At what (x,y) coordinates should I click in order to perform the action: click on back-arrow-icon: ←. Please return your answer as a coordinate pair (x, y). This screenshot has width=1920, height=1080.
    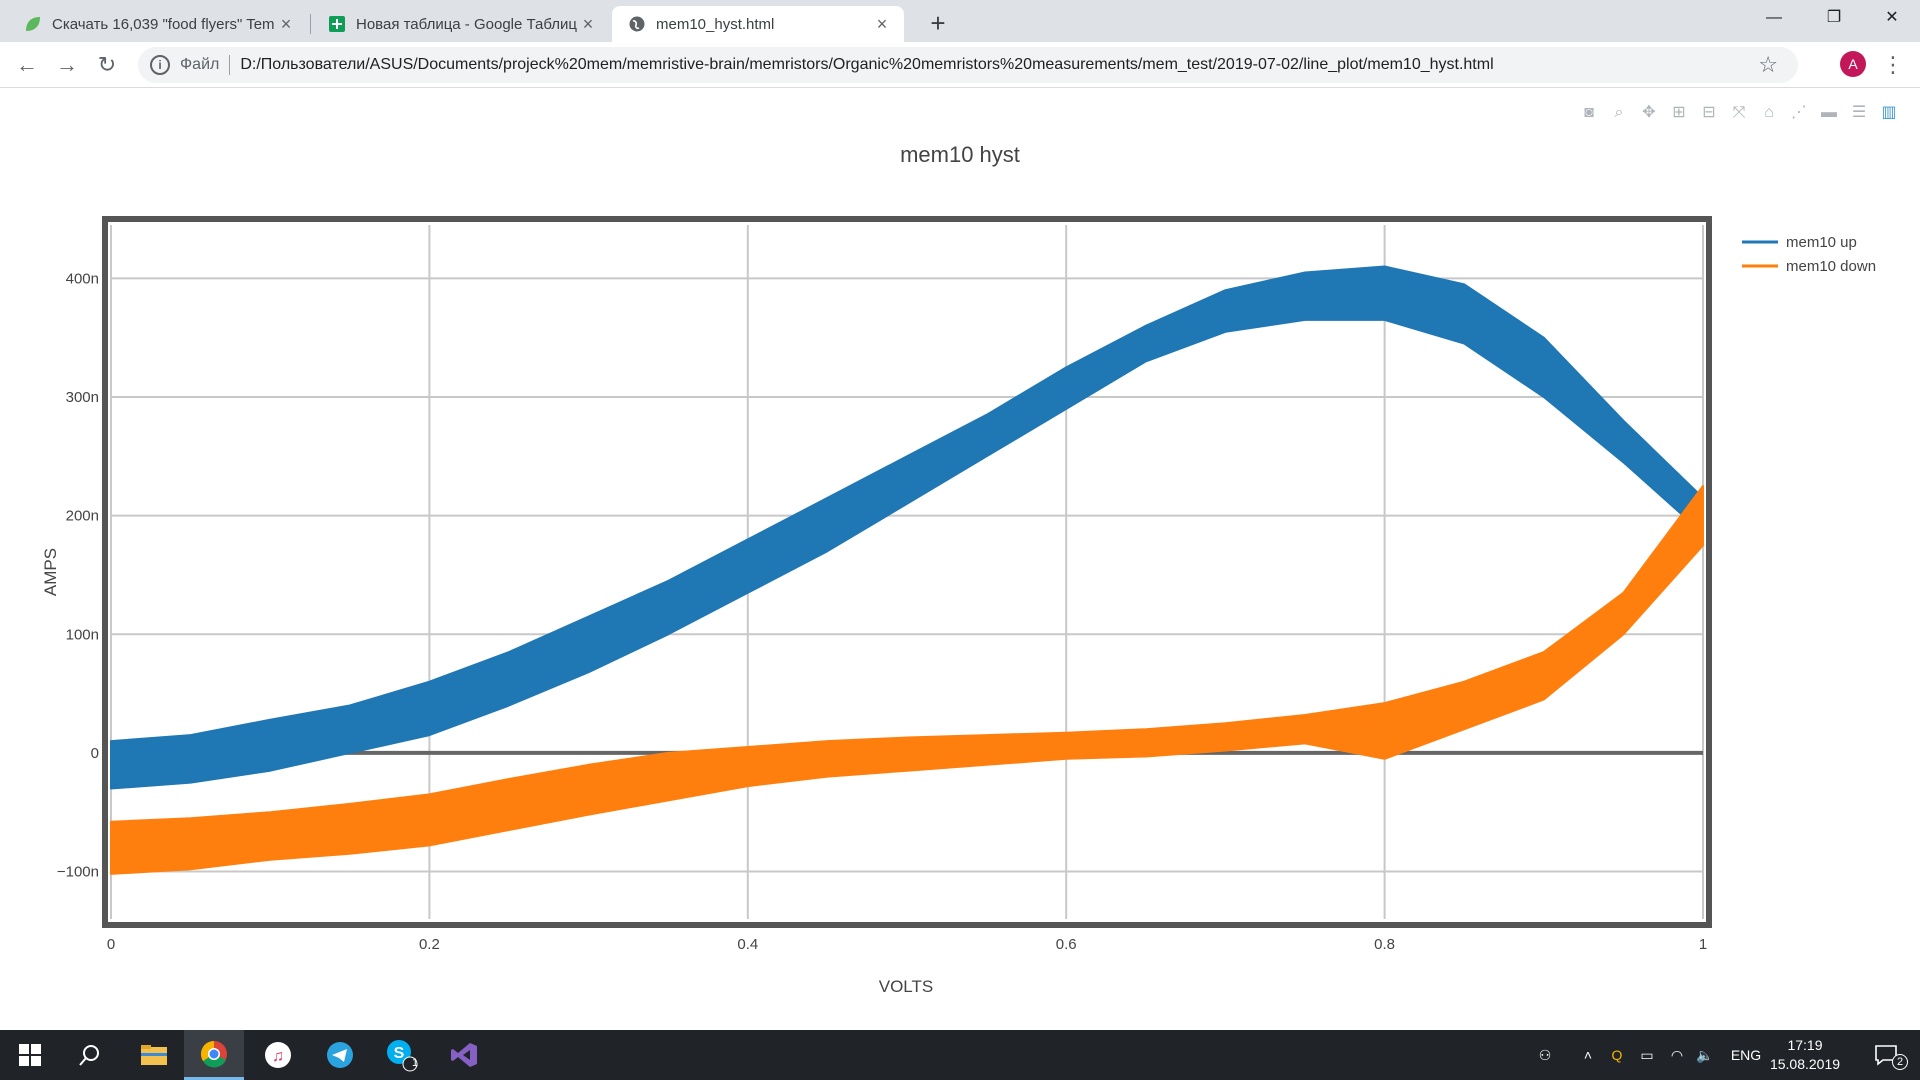
    Looking at the image, I should click on (27, 64).